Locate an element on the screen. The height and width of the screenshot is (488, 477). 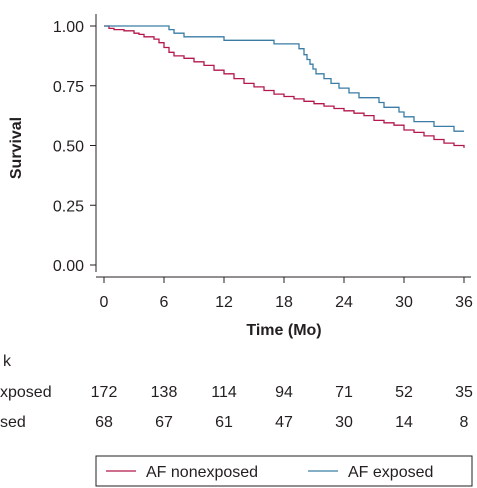
risk-value: 30 is located at coordinates (344, 422).